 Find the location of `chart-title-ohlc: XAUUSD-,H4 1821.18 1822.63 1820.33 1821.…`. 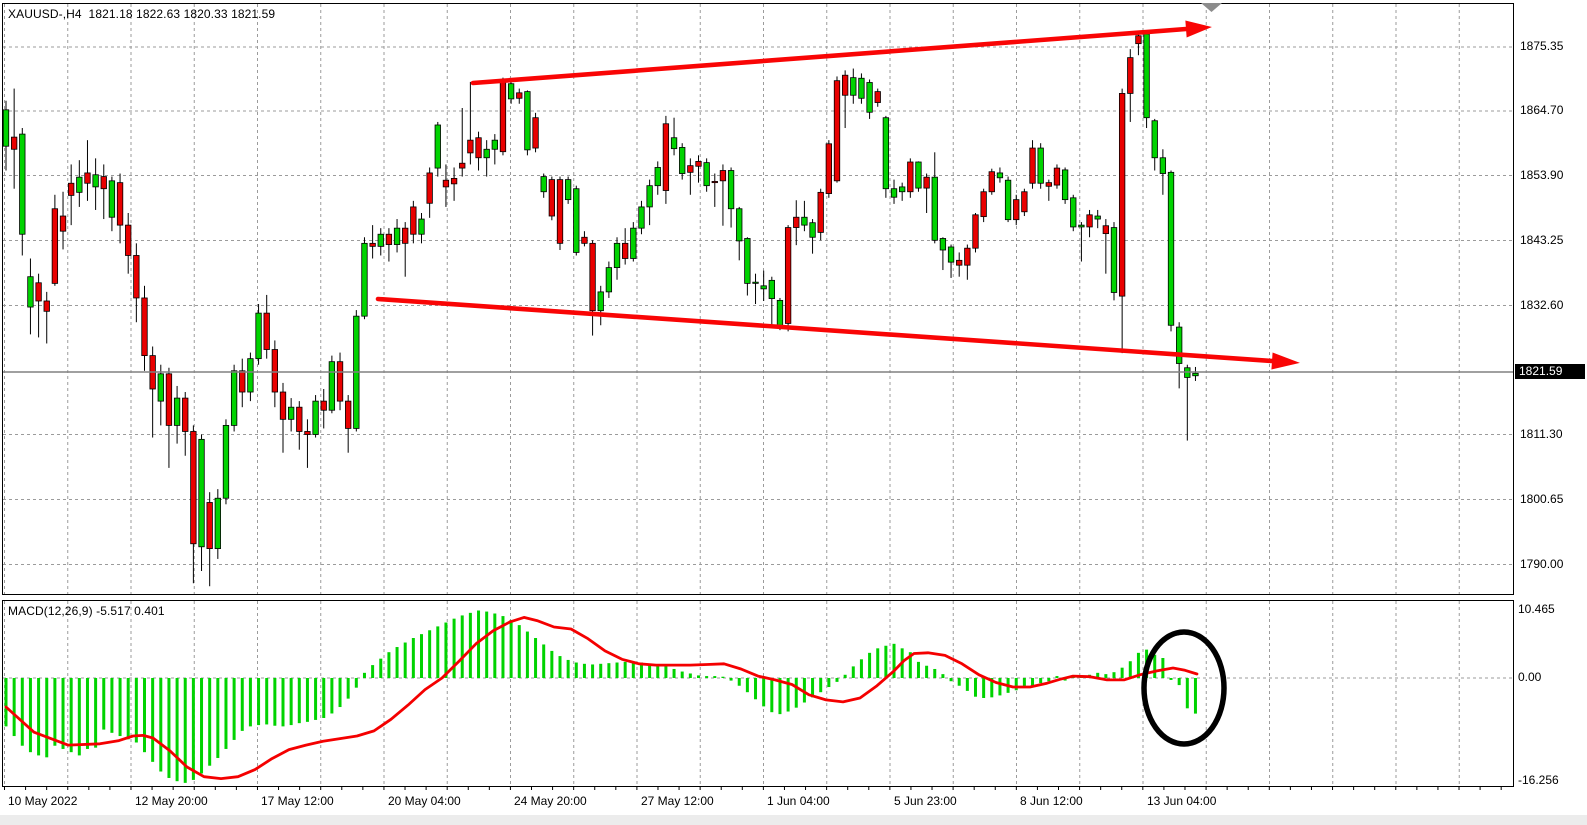

chart-title-ohlc: XAUUSD-,H4 1821.18 1822.63 1820.33 1821.… is located at coordinates (142, 14).